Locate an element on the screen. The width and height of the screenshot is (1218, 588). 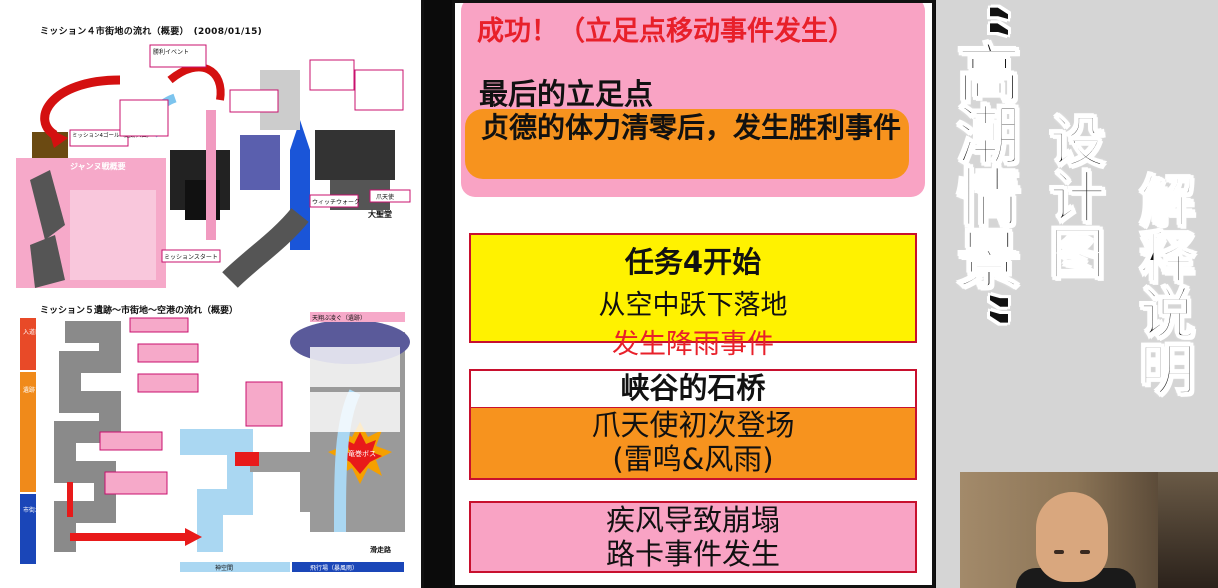
label-witch-walk: ウィッチウォーク is located at coordinates (336, 202).